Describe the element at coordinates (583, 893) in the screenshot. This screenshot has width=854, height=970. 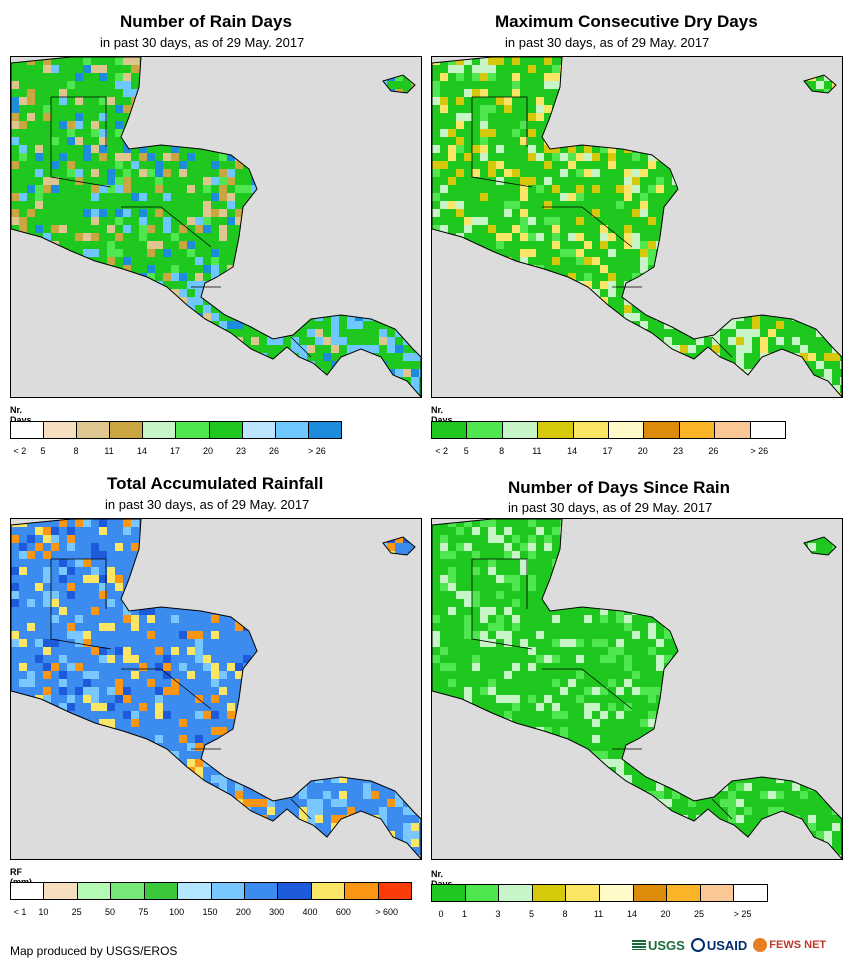
I see `legend-swatch` at that location.